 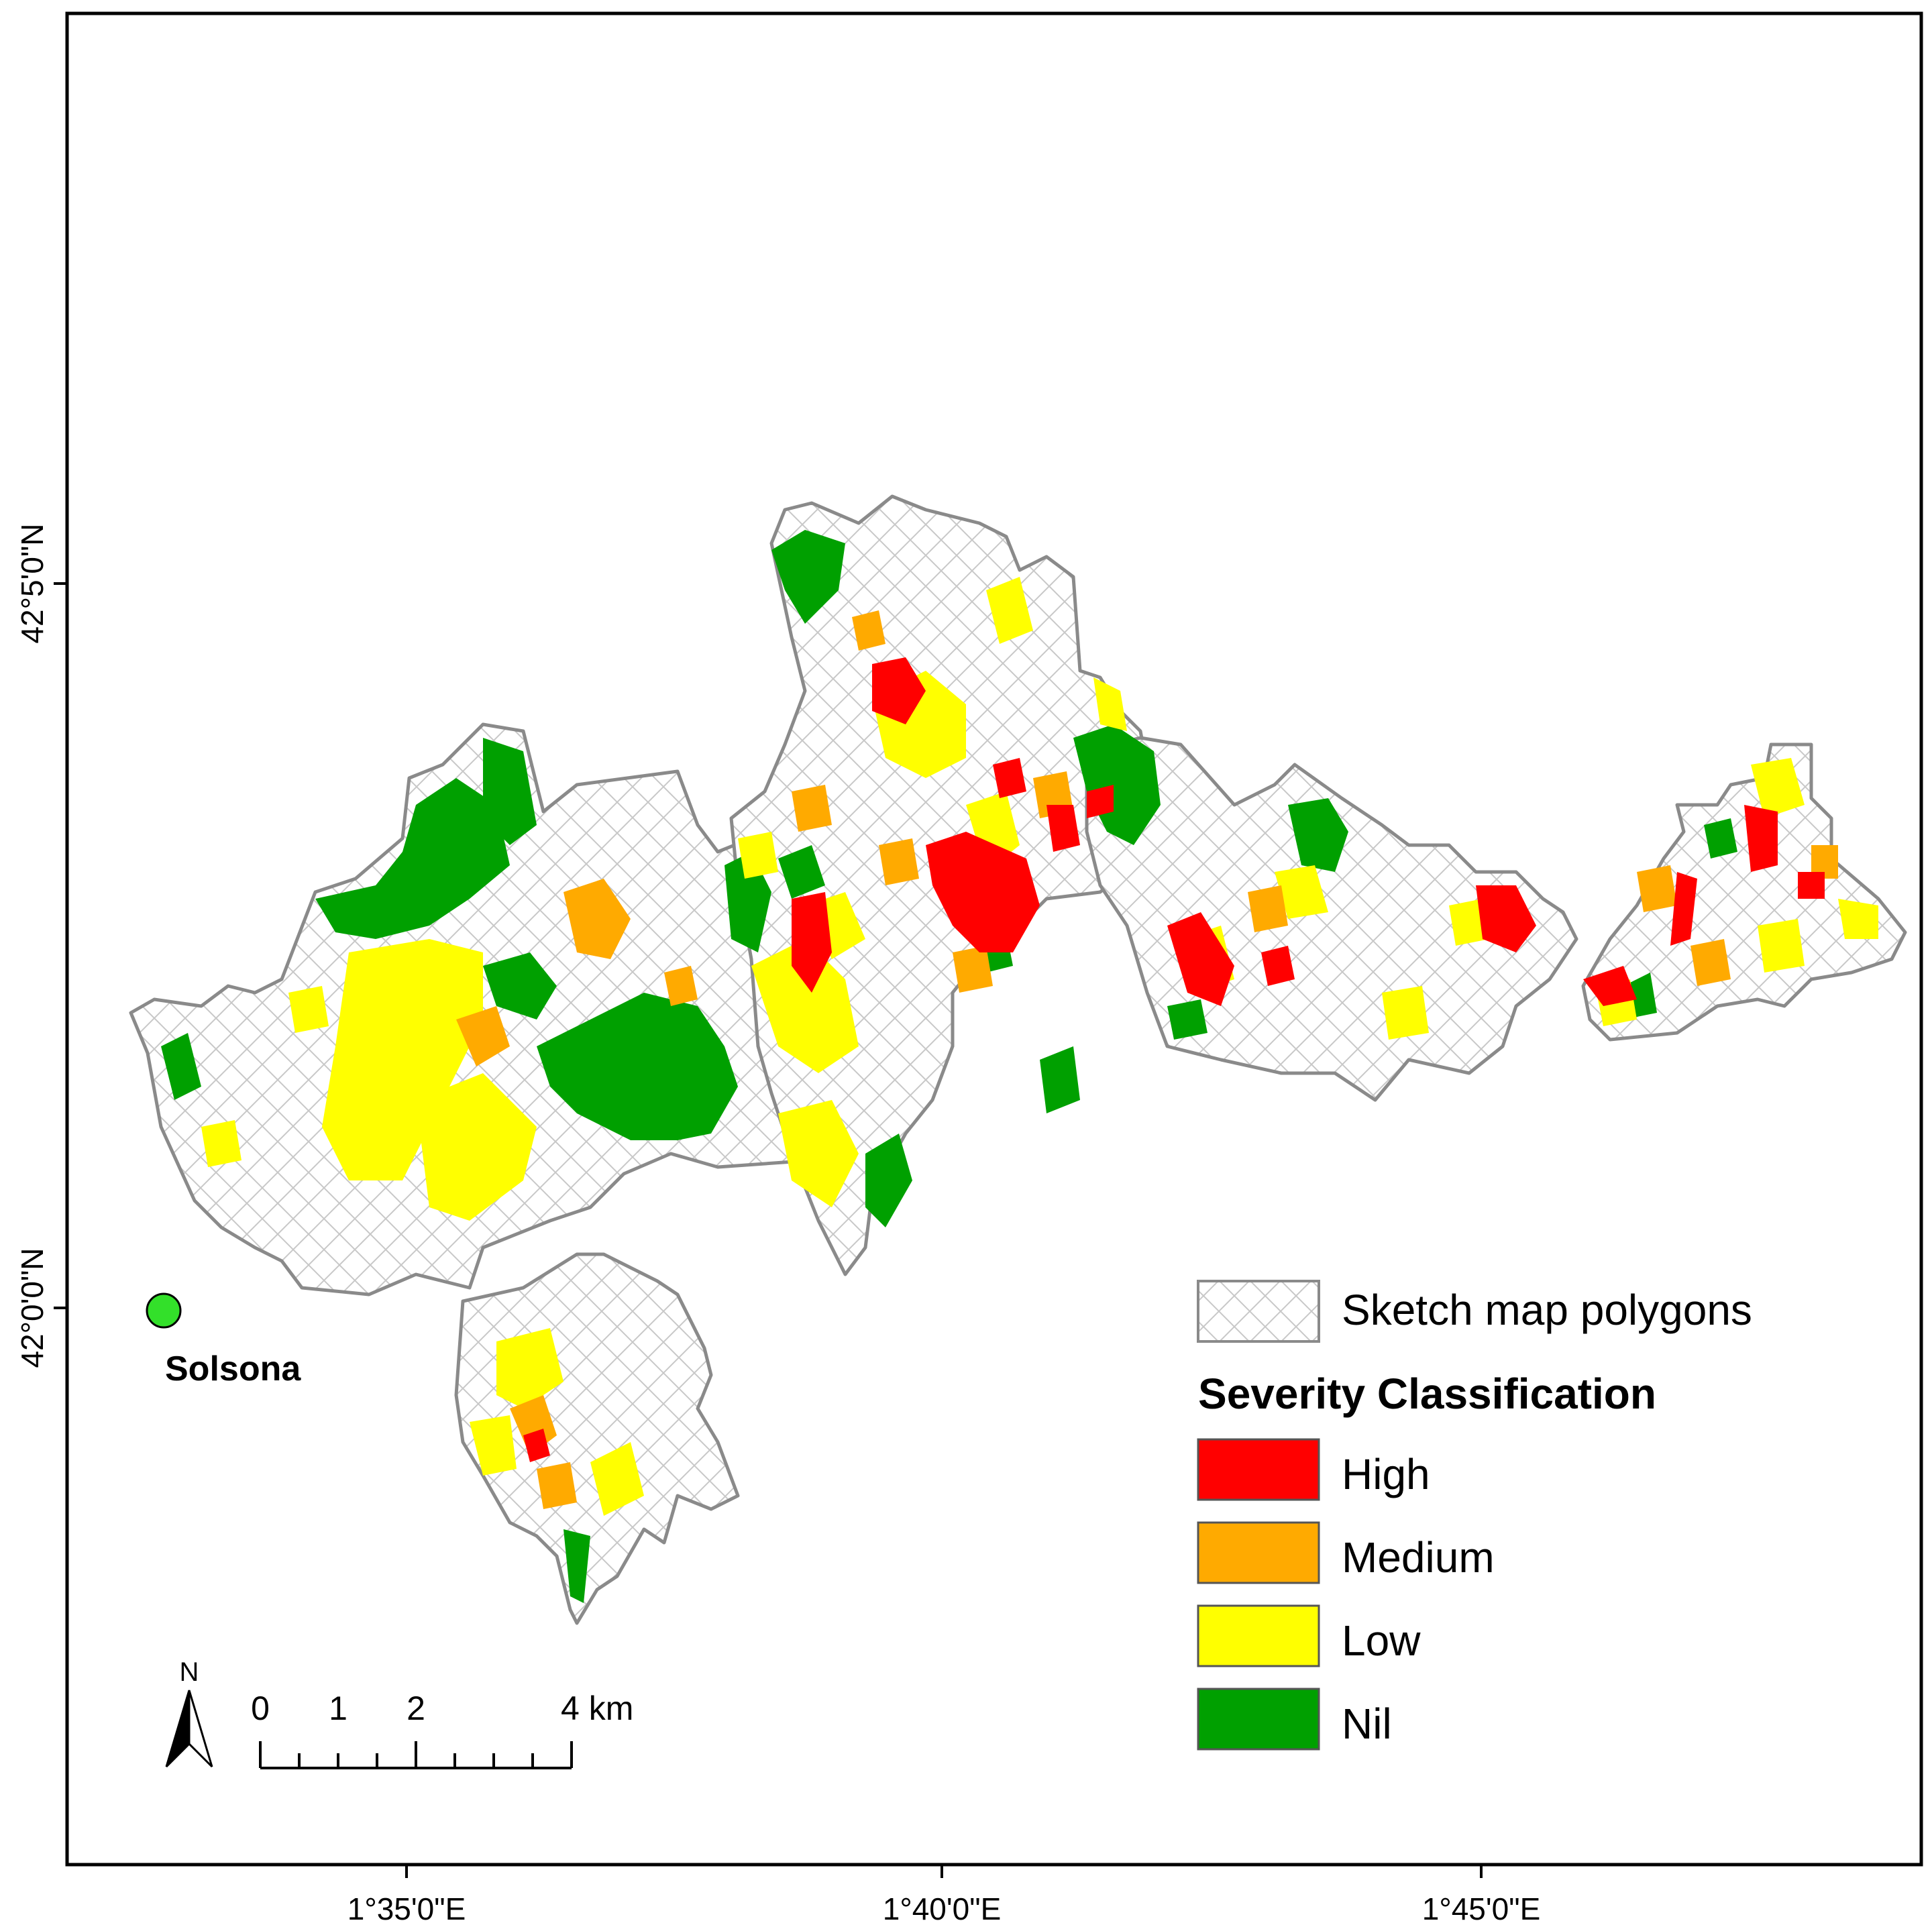 What do you see at coordinates (1386, 1474) in the screenshot?
I see `legend-label-high: High` at bounding box center [1386, 1474].